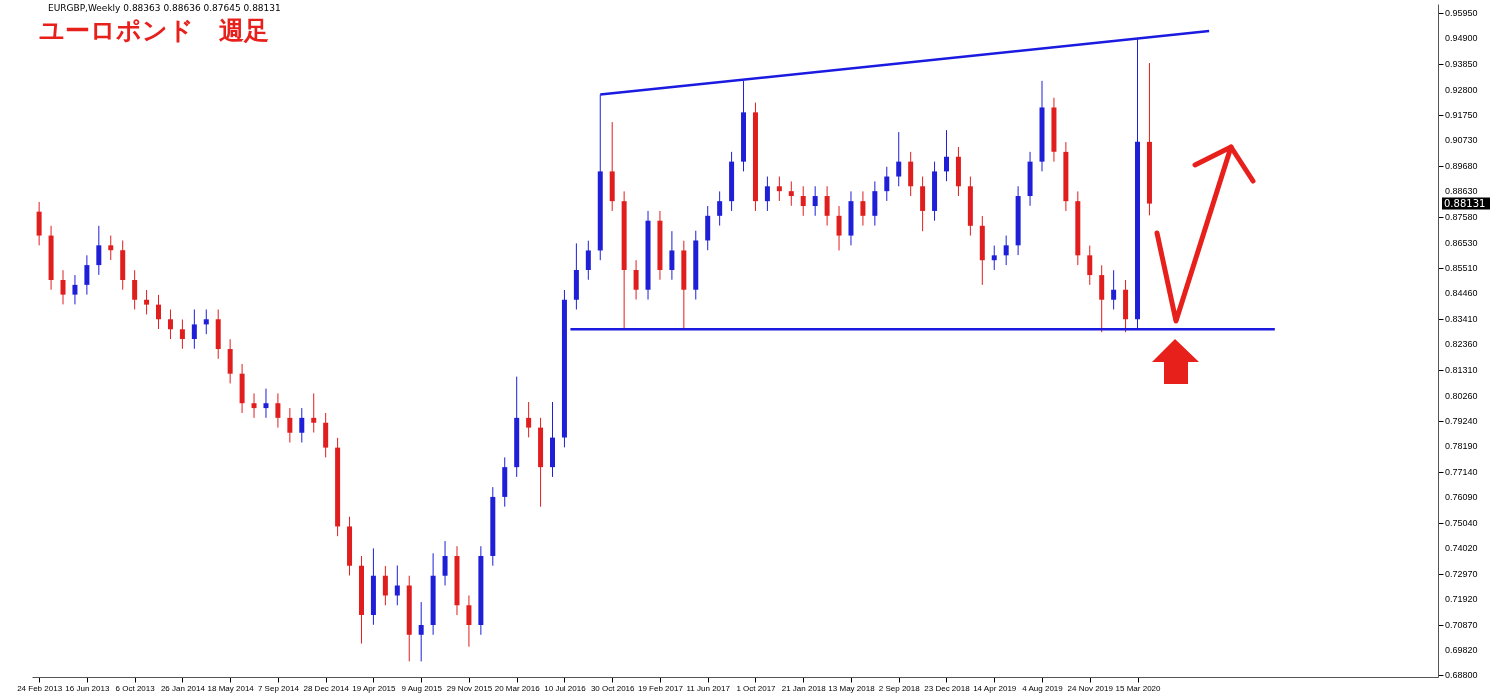  I want to click on x-tick-label: 16 Jun 2013, so click(87, 688).